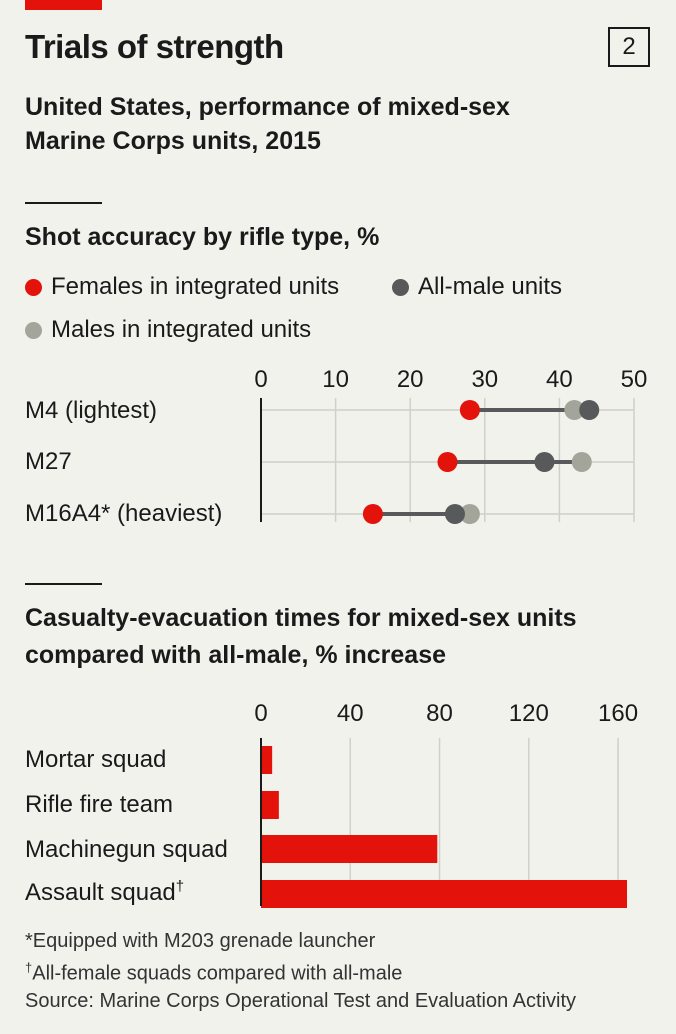 This screenshot has width=676, height=1034. I want to click on accuracy-tick-label: 10, so click(335, 379).